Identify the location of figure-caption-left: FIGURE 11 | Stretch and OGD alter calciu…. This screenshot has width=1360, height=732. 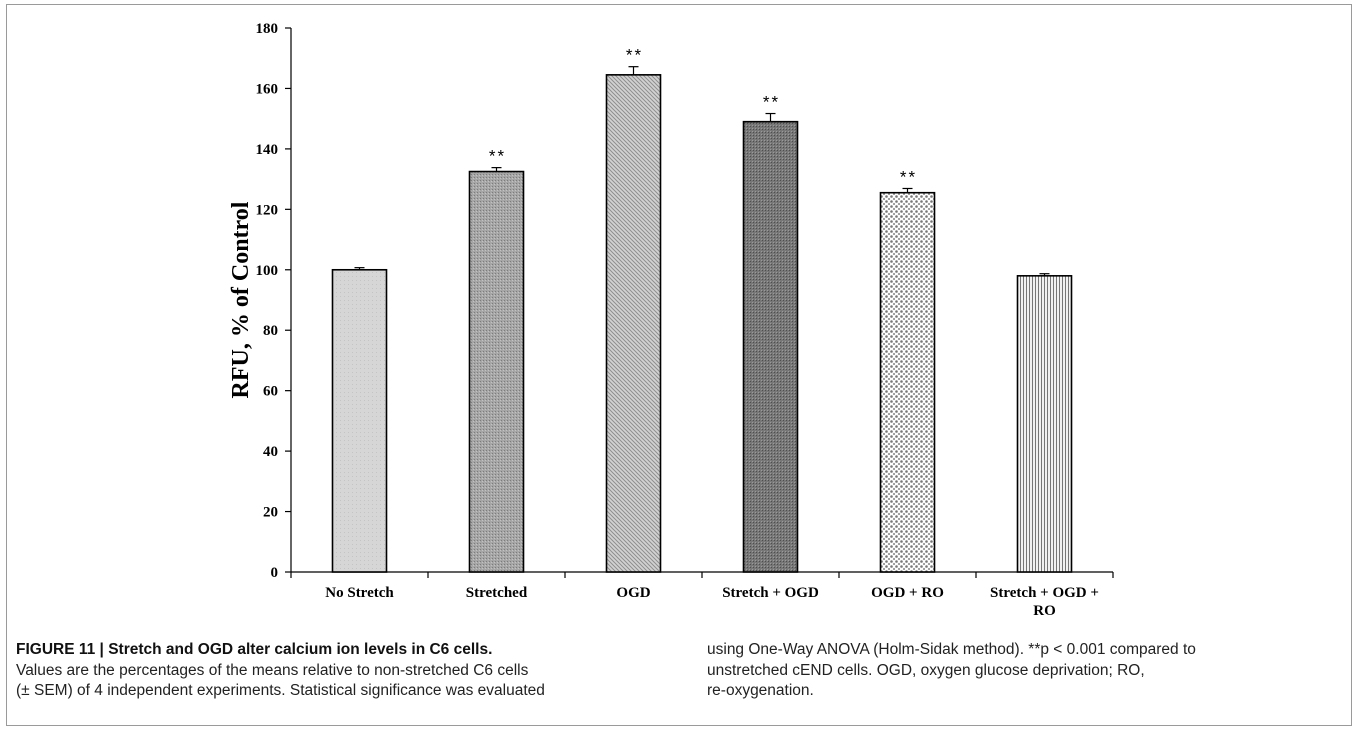
(280, 671).